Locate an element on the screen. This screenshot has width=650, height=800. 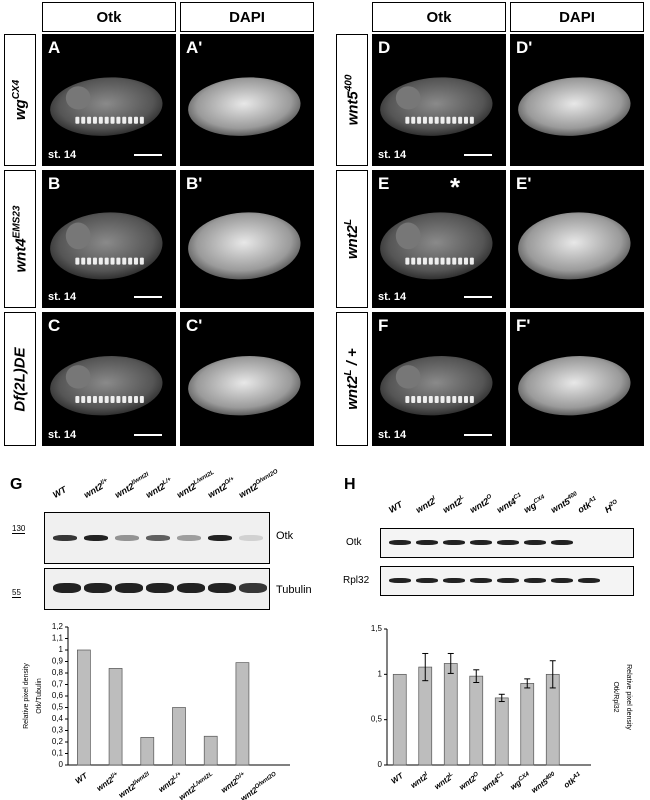
genotype-label: wnt4EMS23 is located at coordinates (20, 239).